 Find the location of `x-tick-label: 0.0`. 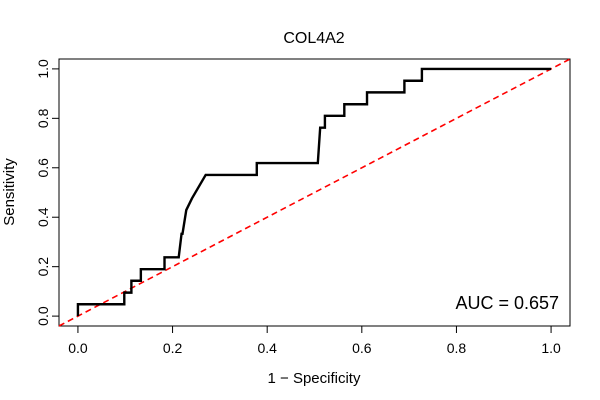

x-tick-label: 0.0 is located at coordinates (78, 348).